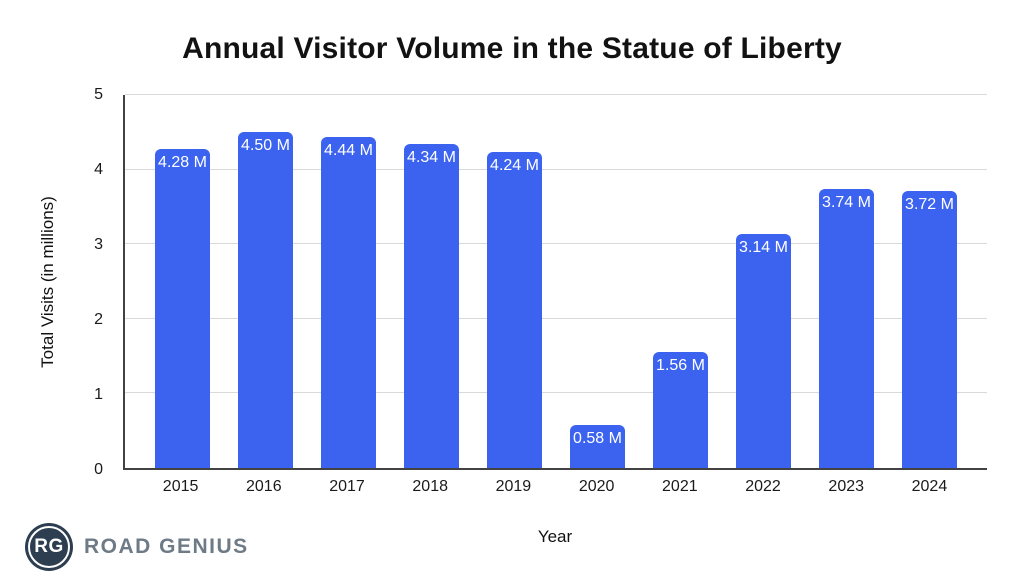 The width and height of the screenshot is (1024, 582). I want to click on bar-2023: 3.74 M, so click(846, 328).